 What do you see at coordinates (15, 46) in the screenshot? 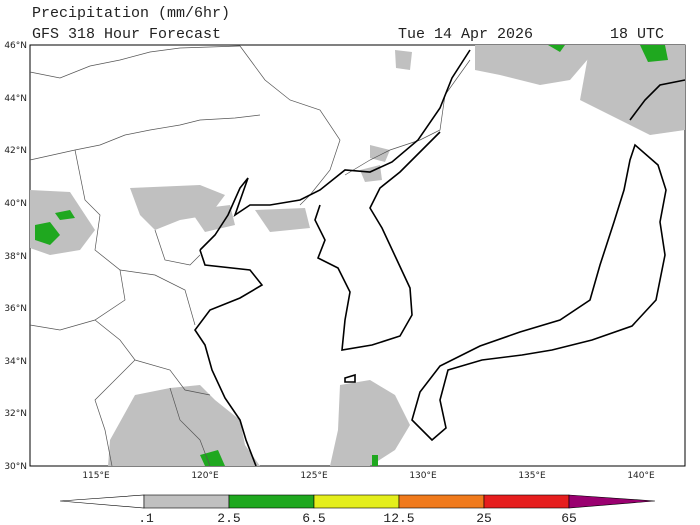
I see `lat-label: 46°N` at bounding box center [15, 46].